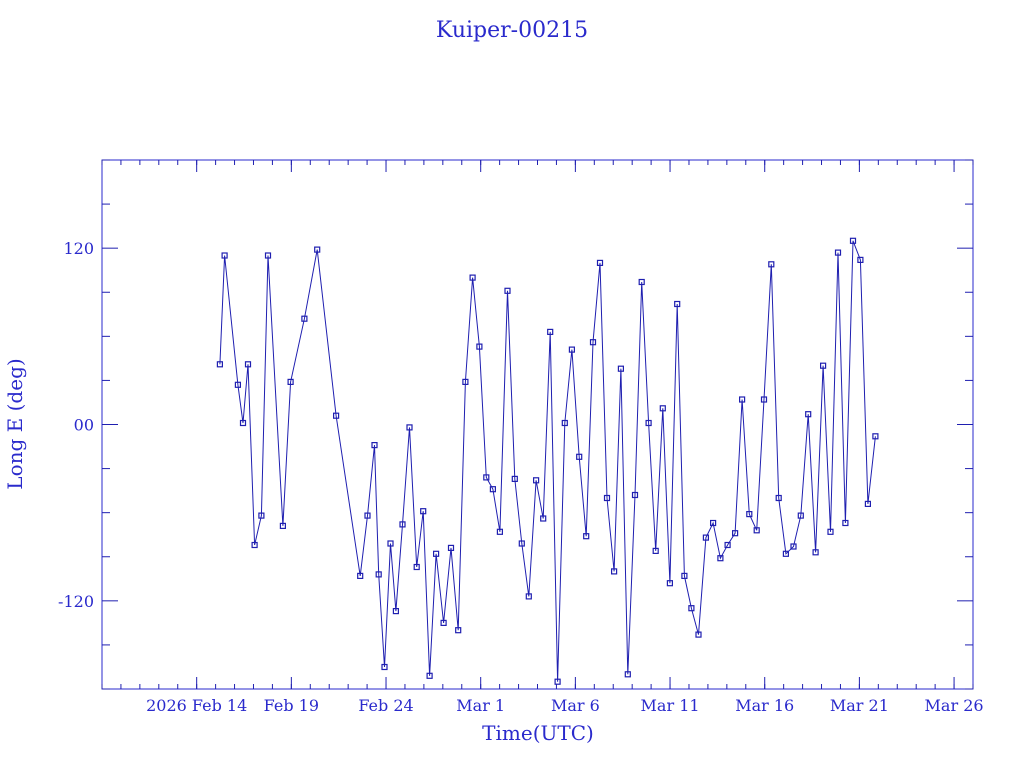 This screenshot has width=1024, height=768. Describe the element at coordinates (670, 705) in the screenshot. I see `x-tick-label: Mar 11` at that location.